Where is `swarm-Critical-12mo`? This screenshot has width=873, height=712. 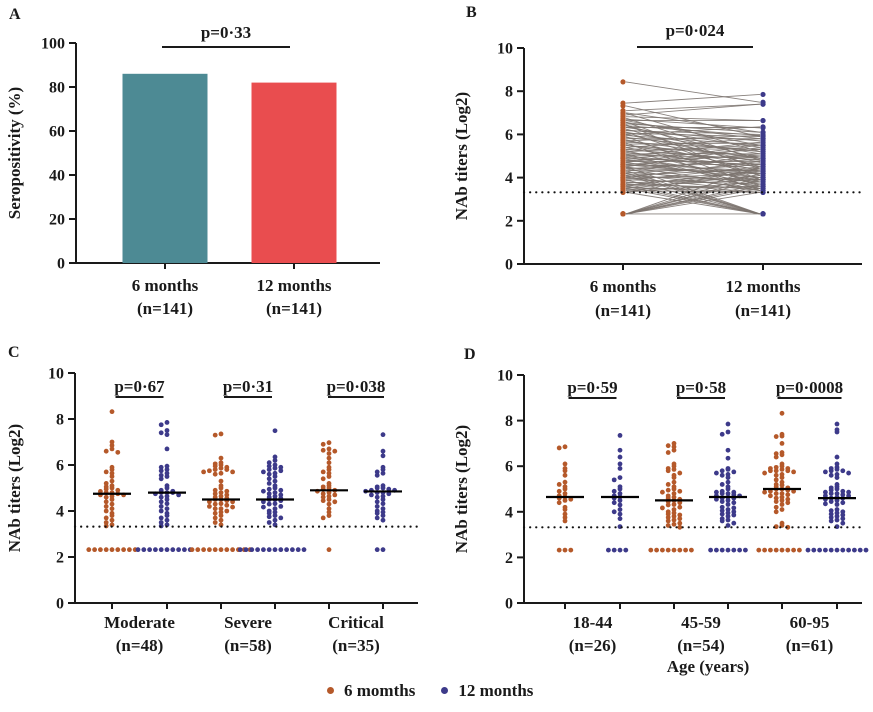 swarm-Critical-12mo is located at coordinates (380, 492).